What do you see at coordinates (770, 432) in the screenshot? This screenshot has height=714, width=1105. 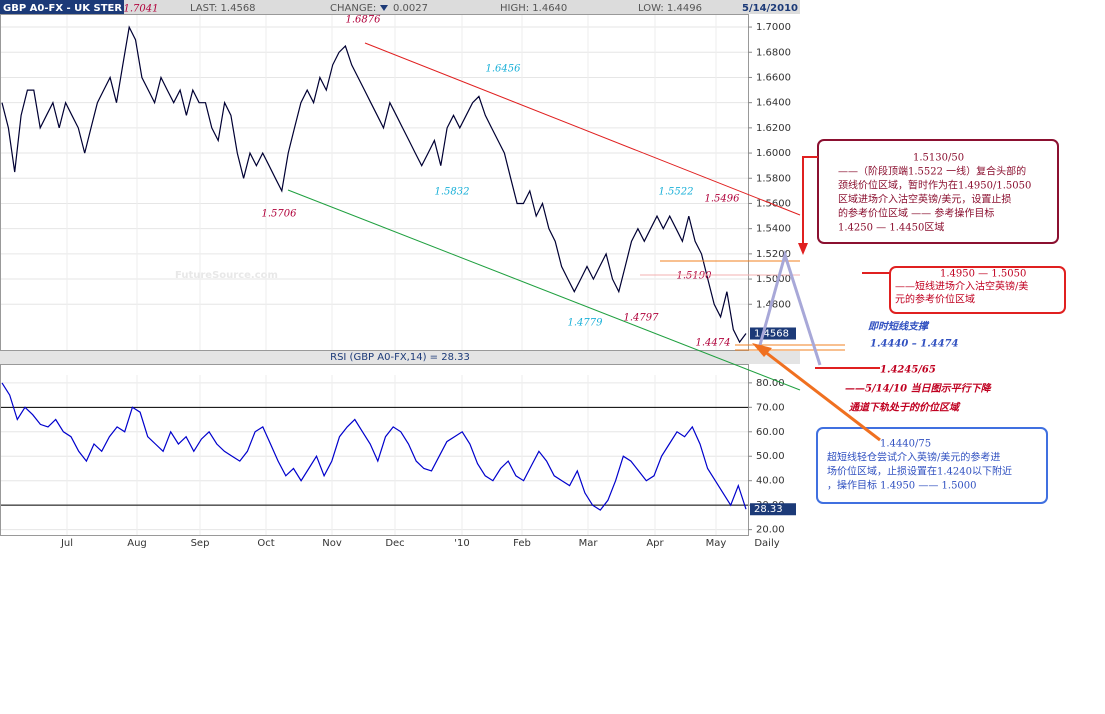 I see `y-tick-label: 60.00` at bounding box center [770, 432].